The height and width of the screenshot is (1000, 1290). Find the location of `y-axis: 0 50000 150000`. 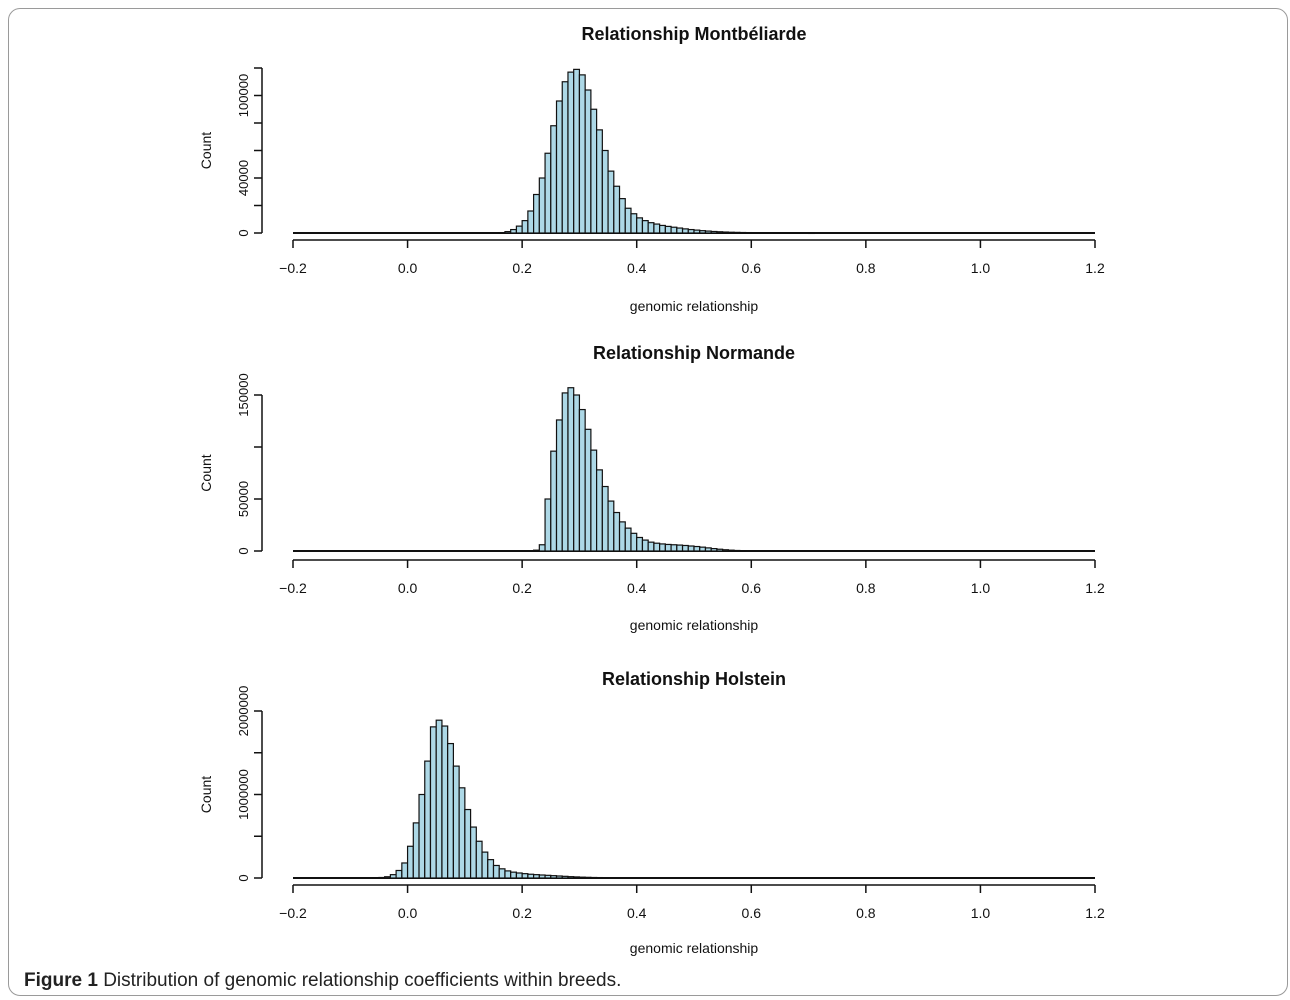

y-axis: 0 50000 150000 is located at coordinates (249, 464).